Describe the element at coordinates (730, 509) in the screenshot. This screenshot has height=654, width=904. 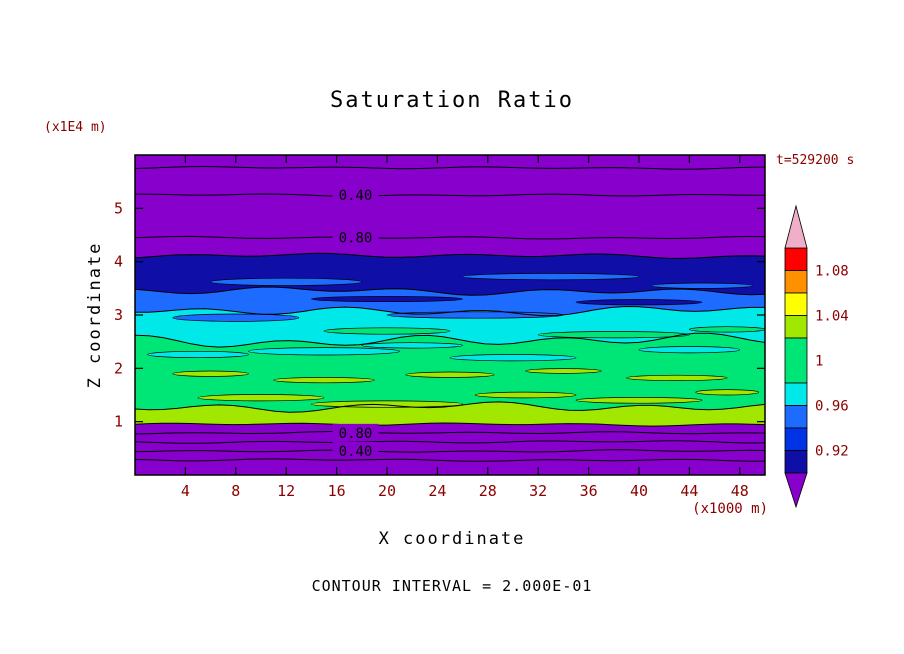
I see `x-axis-units-label: (x1000 m)` at that location.